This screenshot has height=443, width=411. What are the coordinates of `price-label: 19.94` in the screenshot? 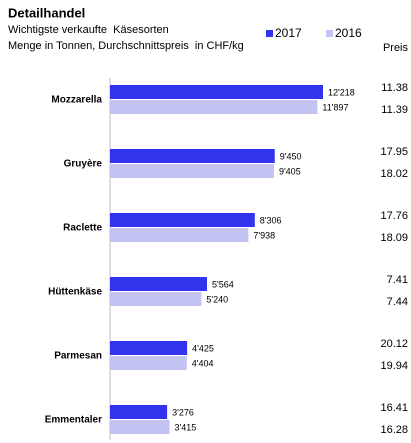 It's located at (394, 366).